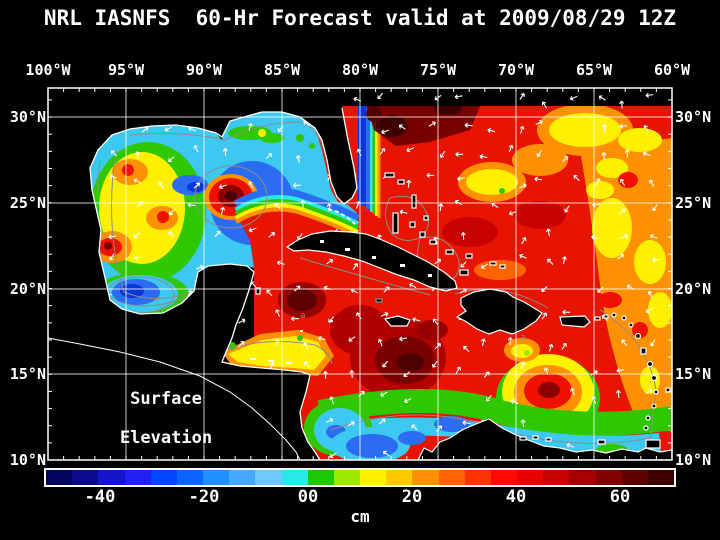 The width and height of the screenshot is (720, 540). Describe the element at coordinates (126, 70) in the screenshot. I see `lon-axis-label-1: 95°W` at that location.